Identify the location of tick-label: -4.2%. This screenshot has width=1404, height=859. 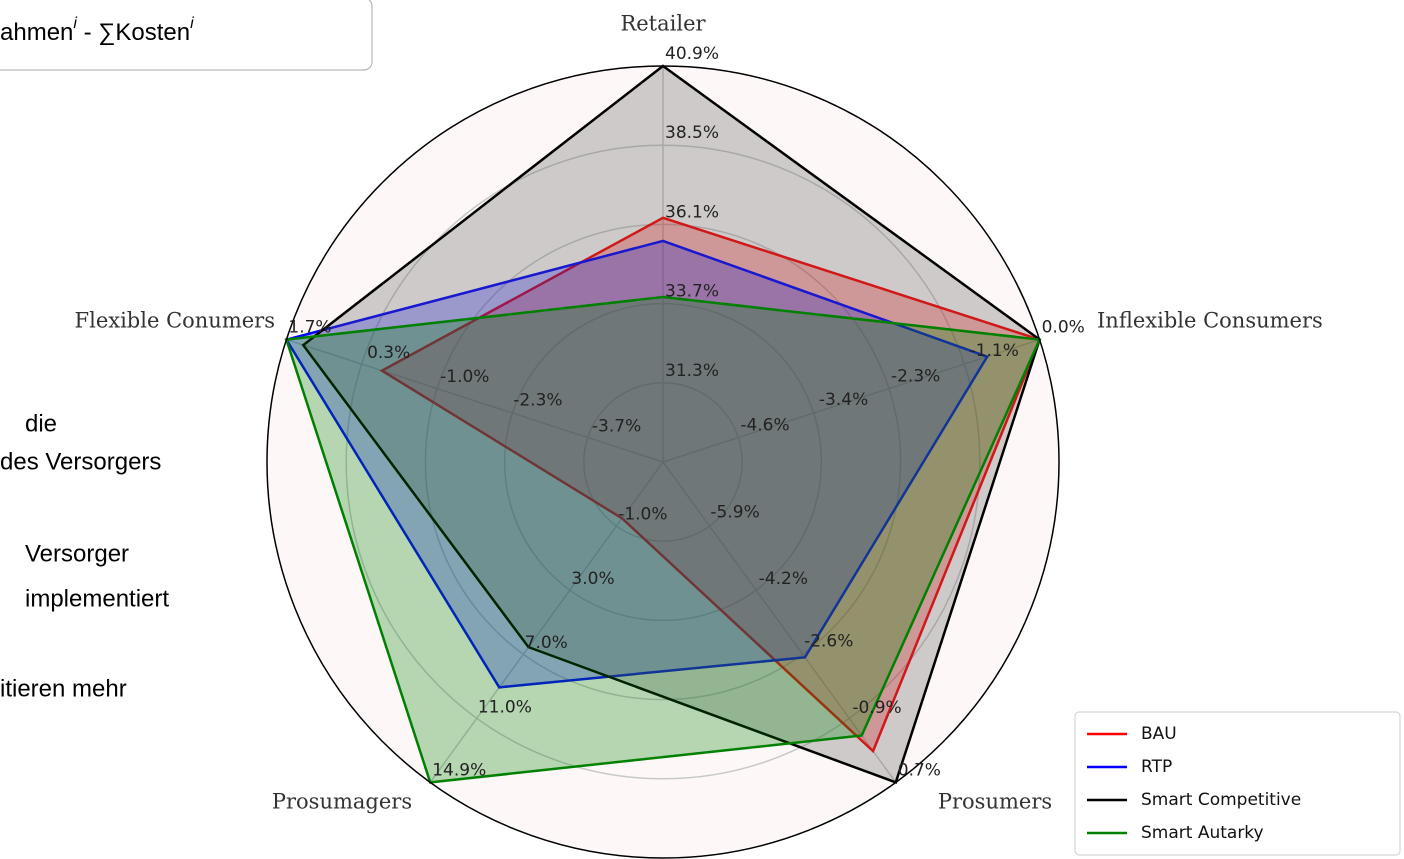
(783, 579).